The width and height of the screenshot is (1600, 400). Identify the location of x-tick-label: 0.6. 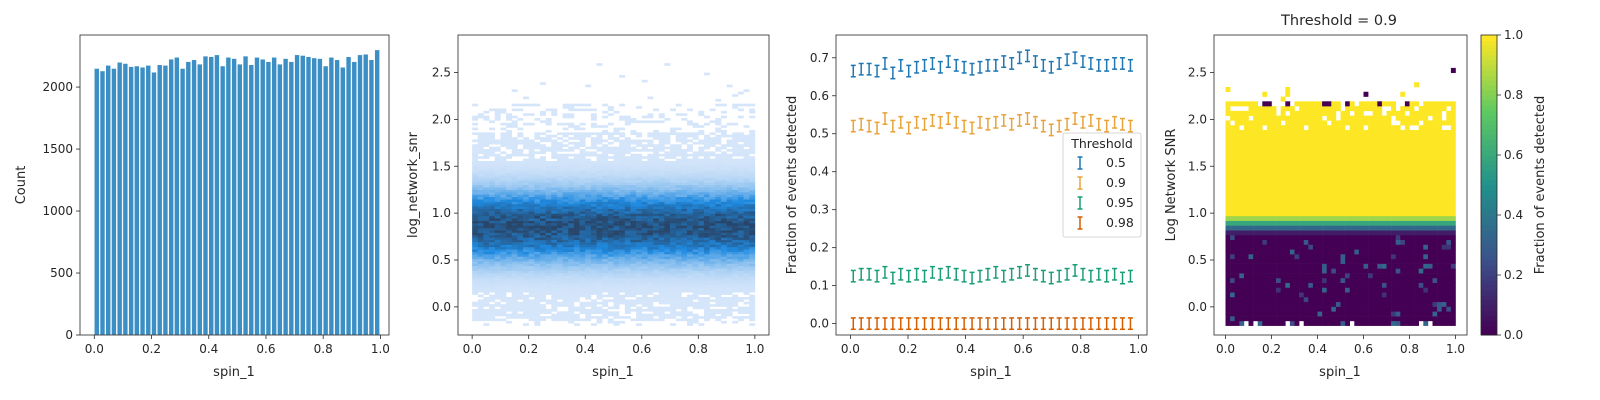
(641, 349).